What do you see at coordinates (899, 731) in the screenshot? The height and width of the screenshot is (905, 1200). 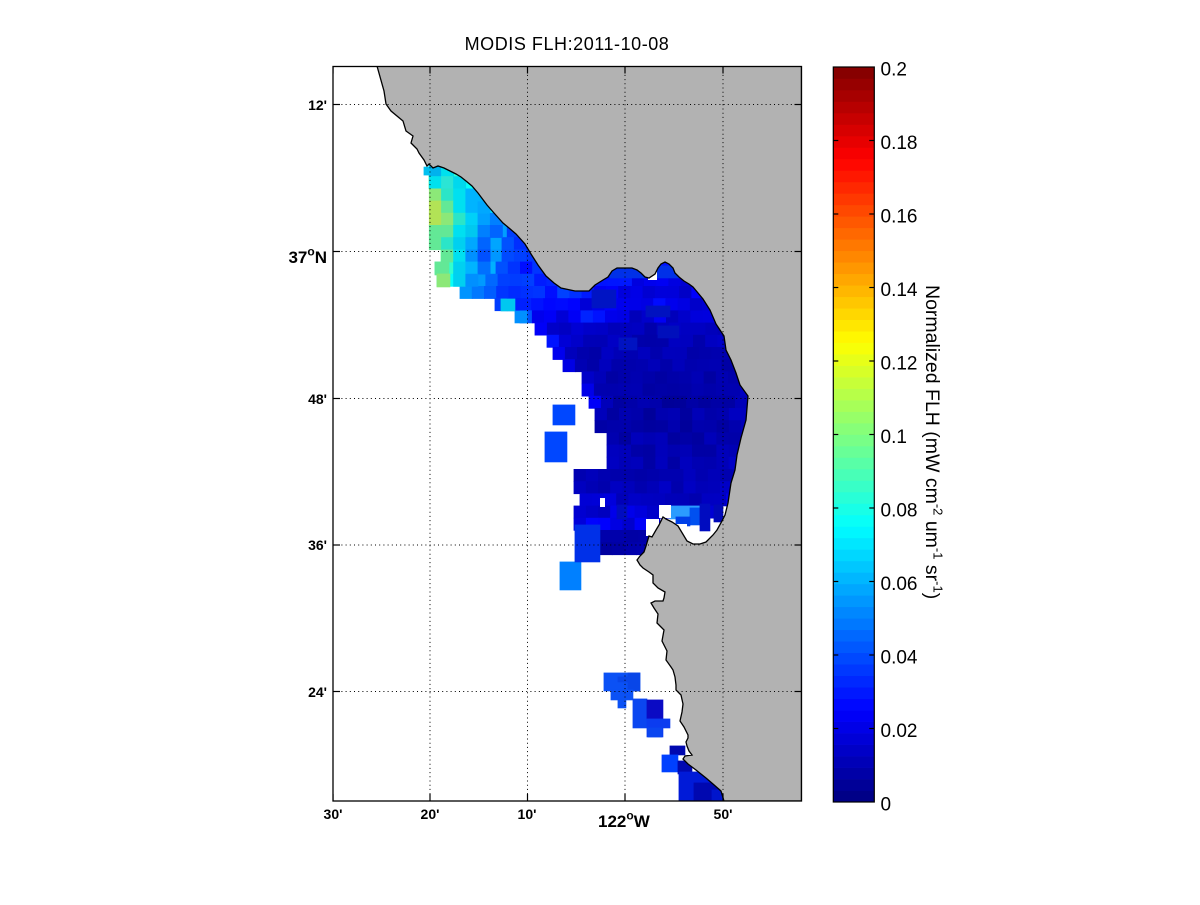 I see `svg-text: 0.02` at bounding box center [899, 731].